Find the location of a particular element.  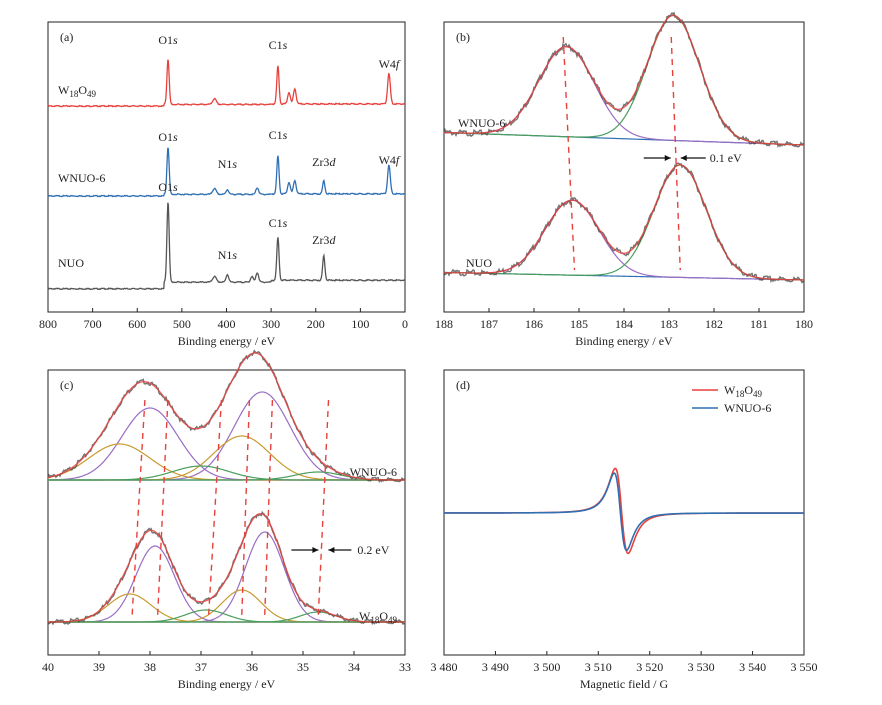

x-tick-label: 183 is located at coordinates (669, 324).